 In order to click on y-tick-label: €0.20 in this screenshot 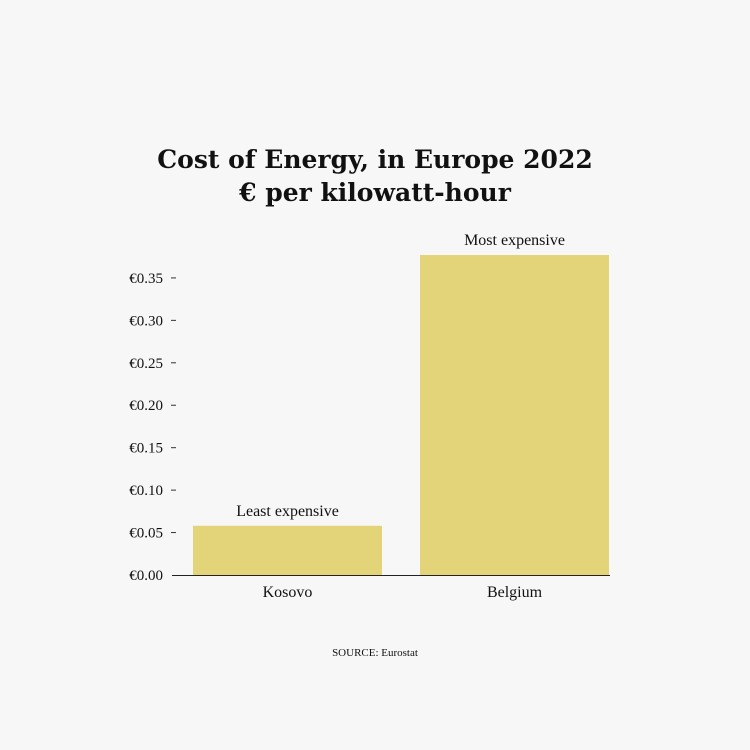, I will do `click(146, 406)`.